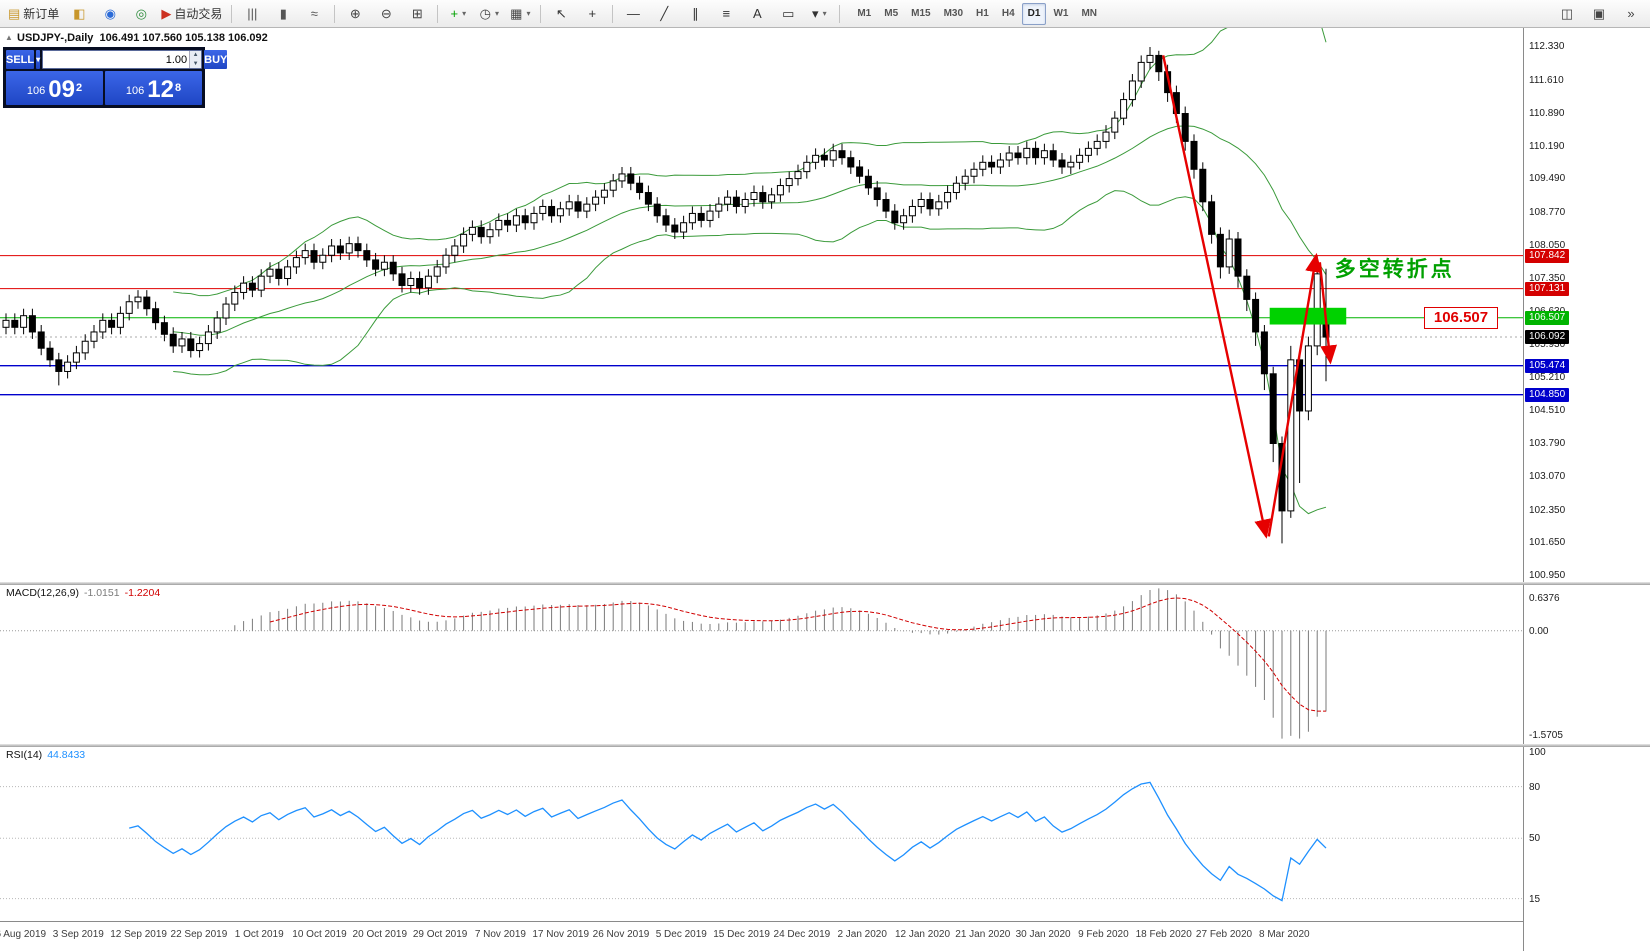 This screenshot has height=952, width=1650. I want to click on rsi-tick: 50, so click(1535, 839).